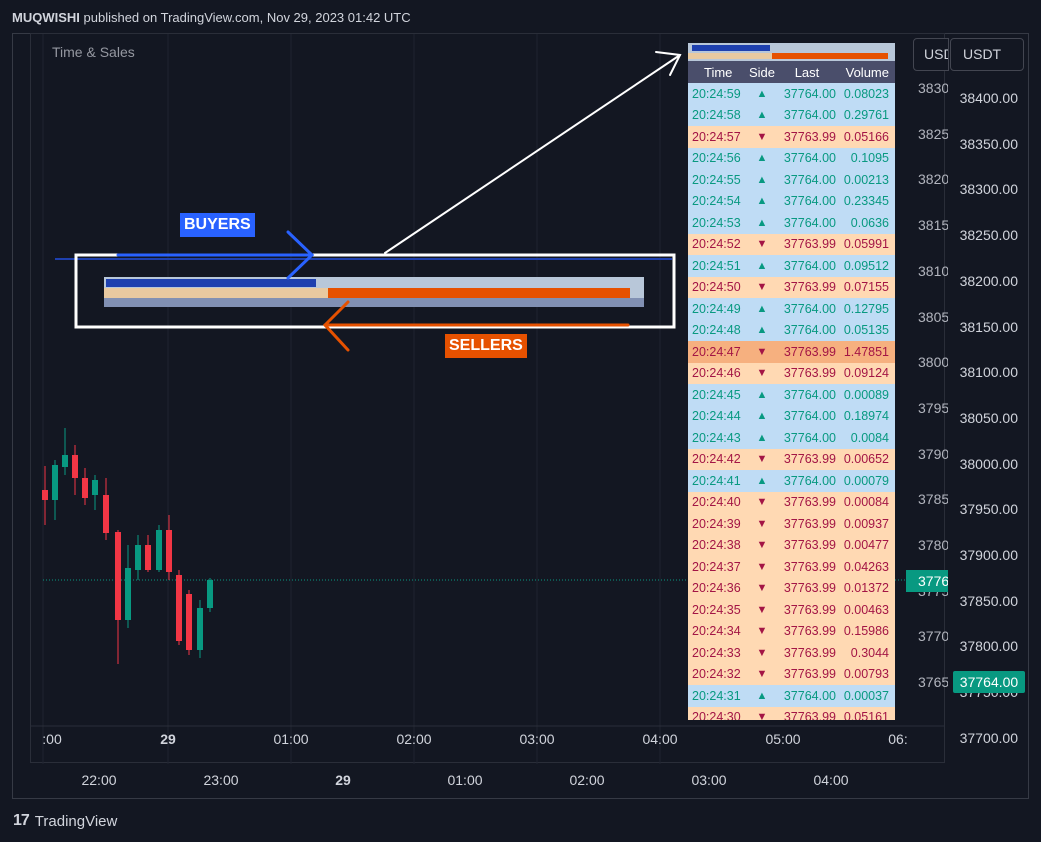 Image resolution: width=1041 pixels, height=842 pixels. I want to click on time-tick-label: 04:00, so click(831, 780).